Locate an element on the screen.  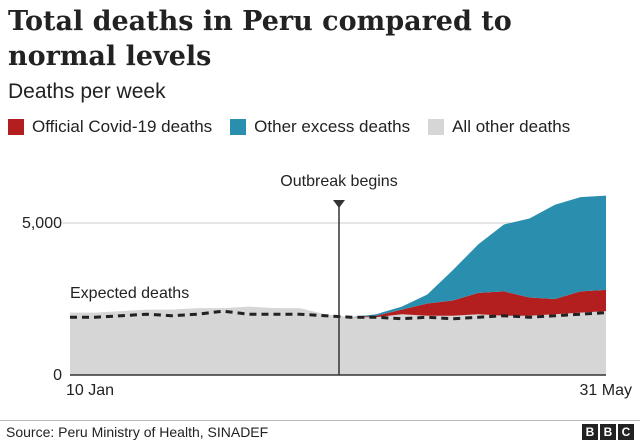
legend-item-covid: Official Covid-19 deaths is located at coordinates (110, 127).